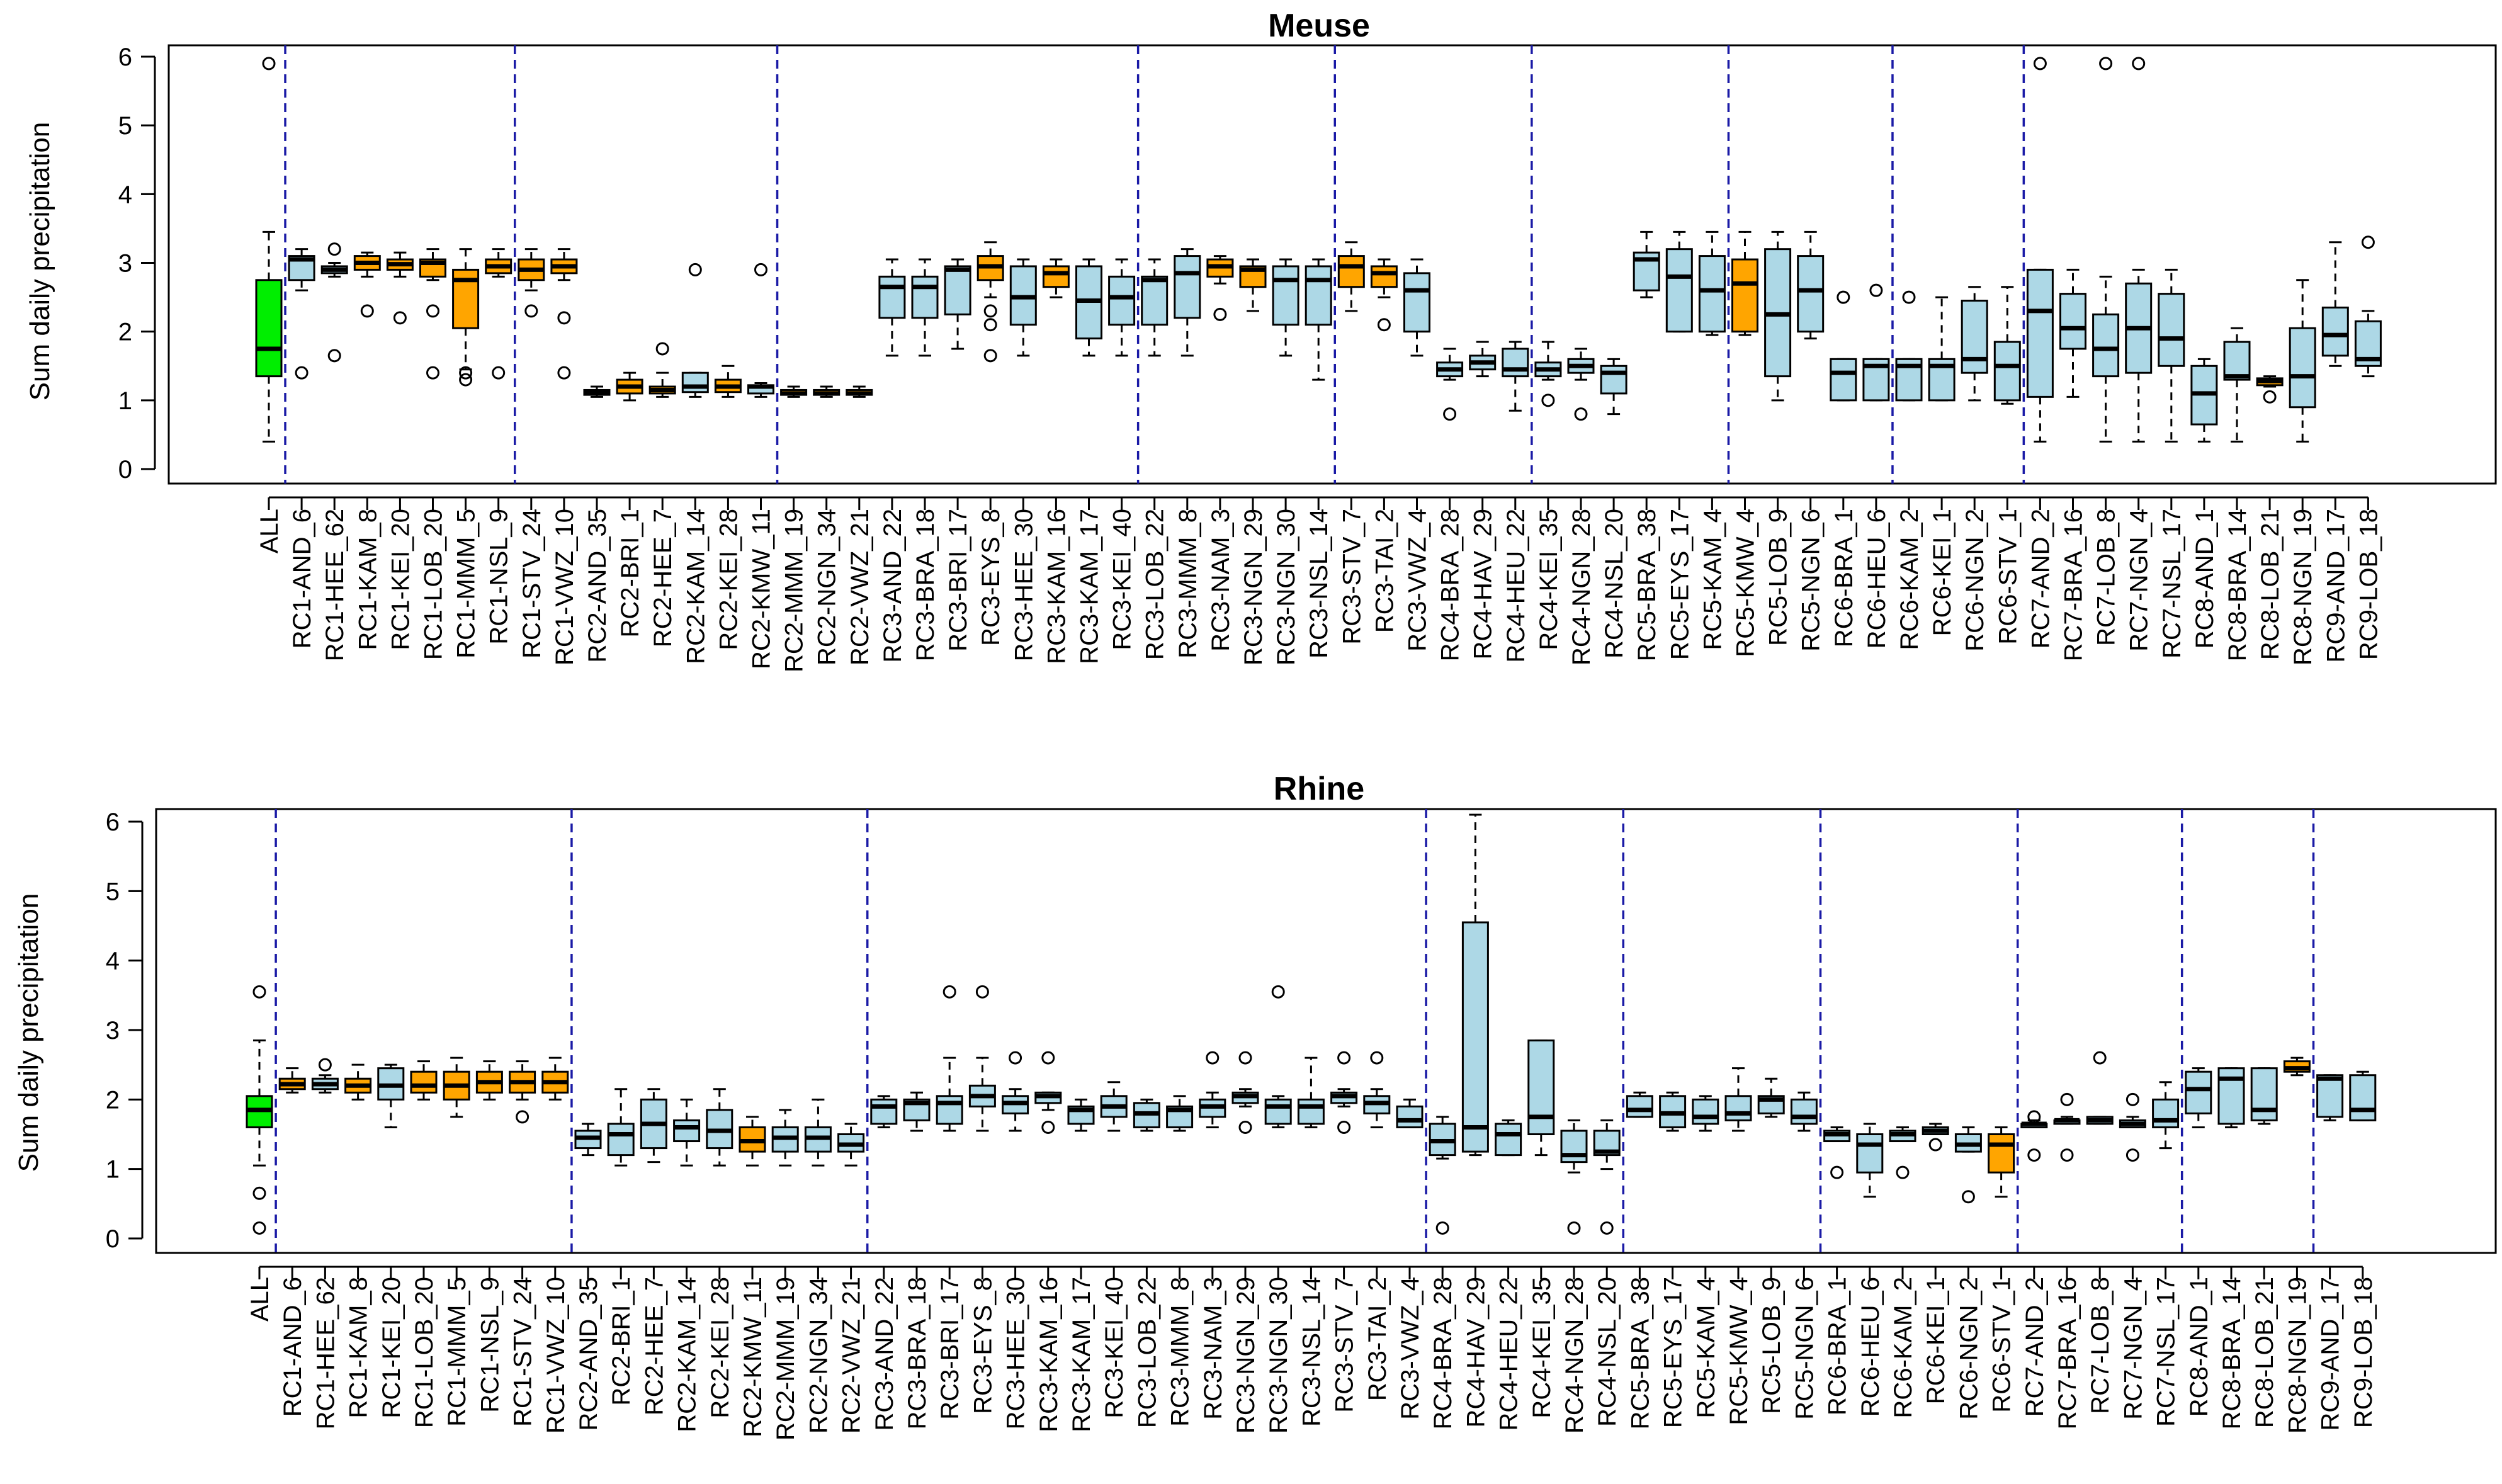 The image size is (2502, 1484). Describe the element at coordinates (335, 585) in the screenshot. I see `x-tick-label: RC1-HEE_62` at that location.